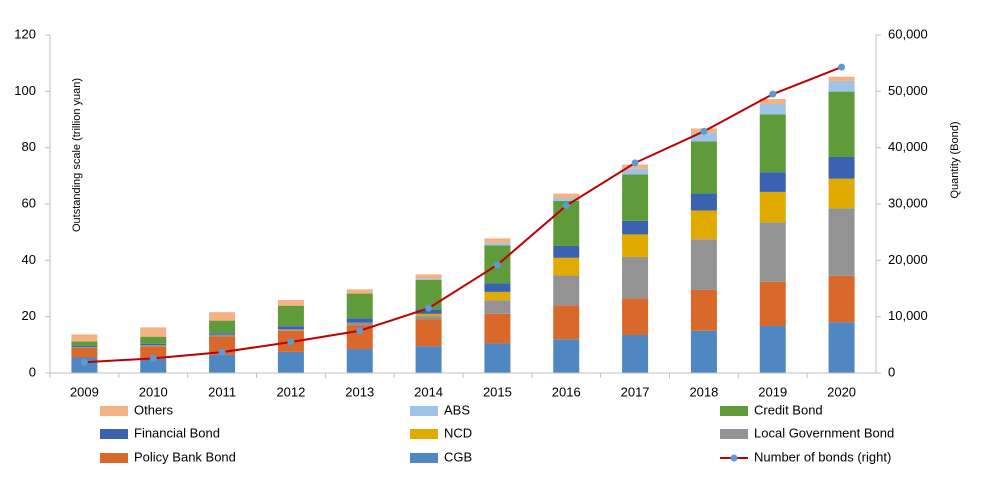 Image resolution: width=991 pixels, height=489 pixels. I want to click on y2-tick-label: 50,000, so click(908, 90).